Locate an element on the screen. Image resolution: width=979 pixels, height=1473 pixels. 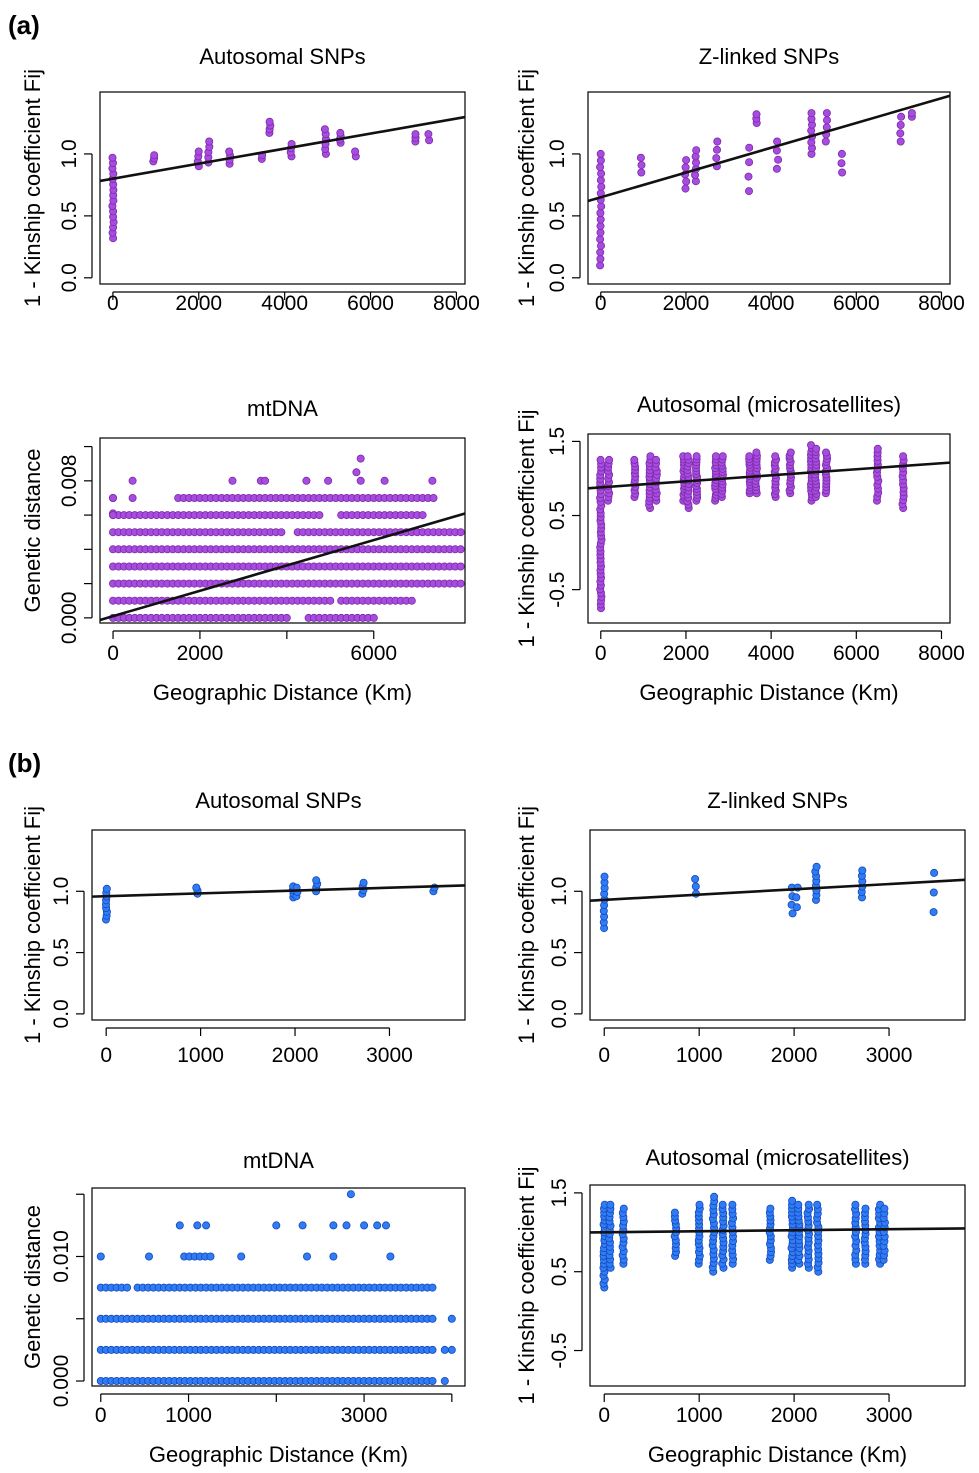
x-tick-label: 3000 is located at coordinates (889, 1055).